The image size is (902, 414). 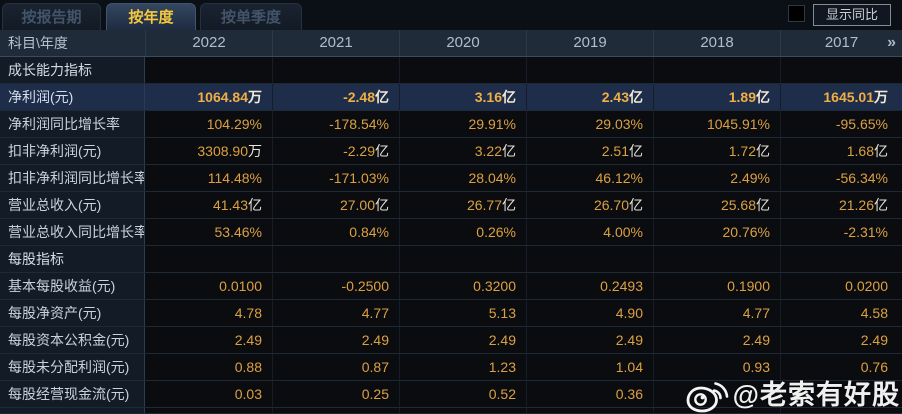 I want to click on value-cell: 0.0100, so click(x=208, y=286).